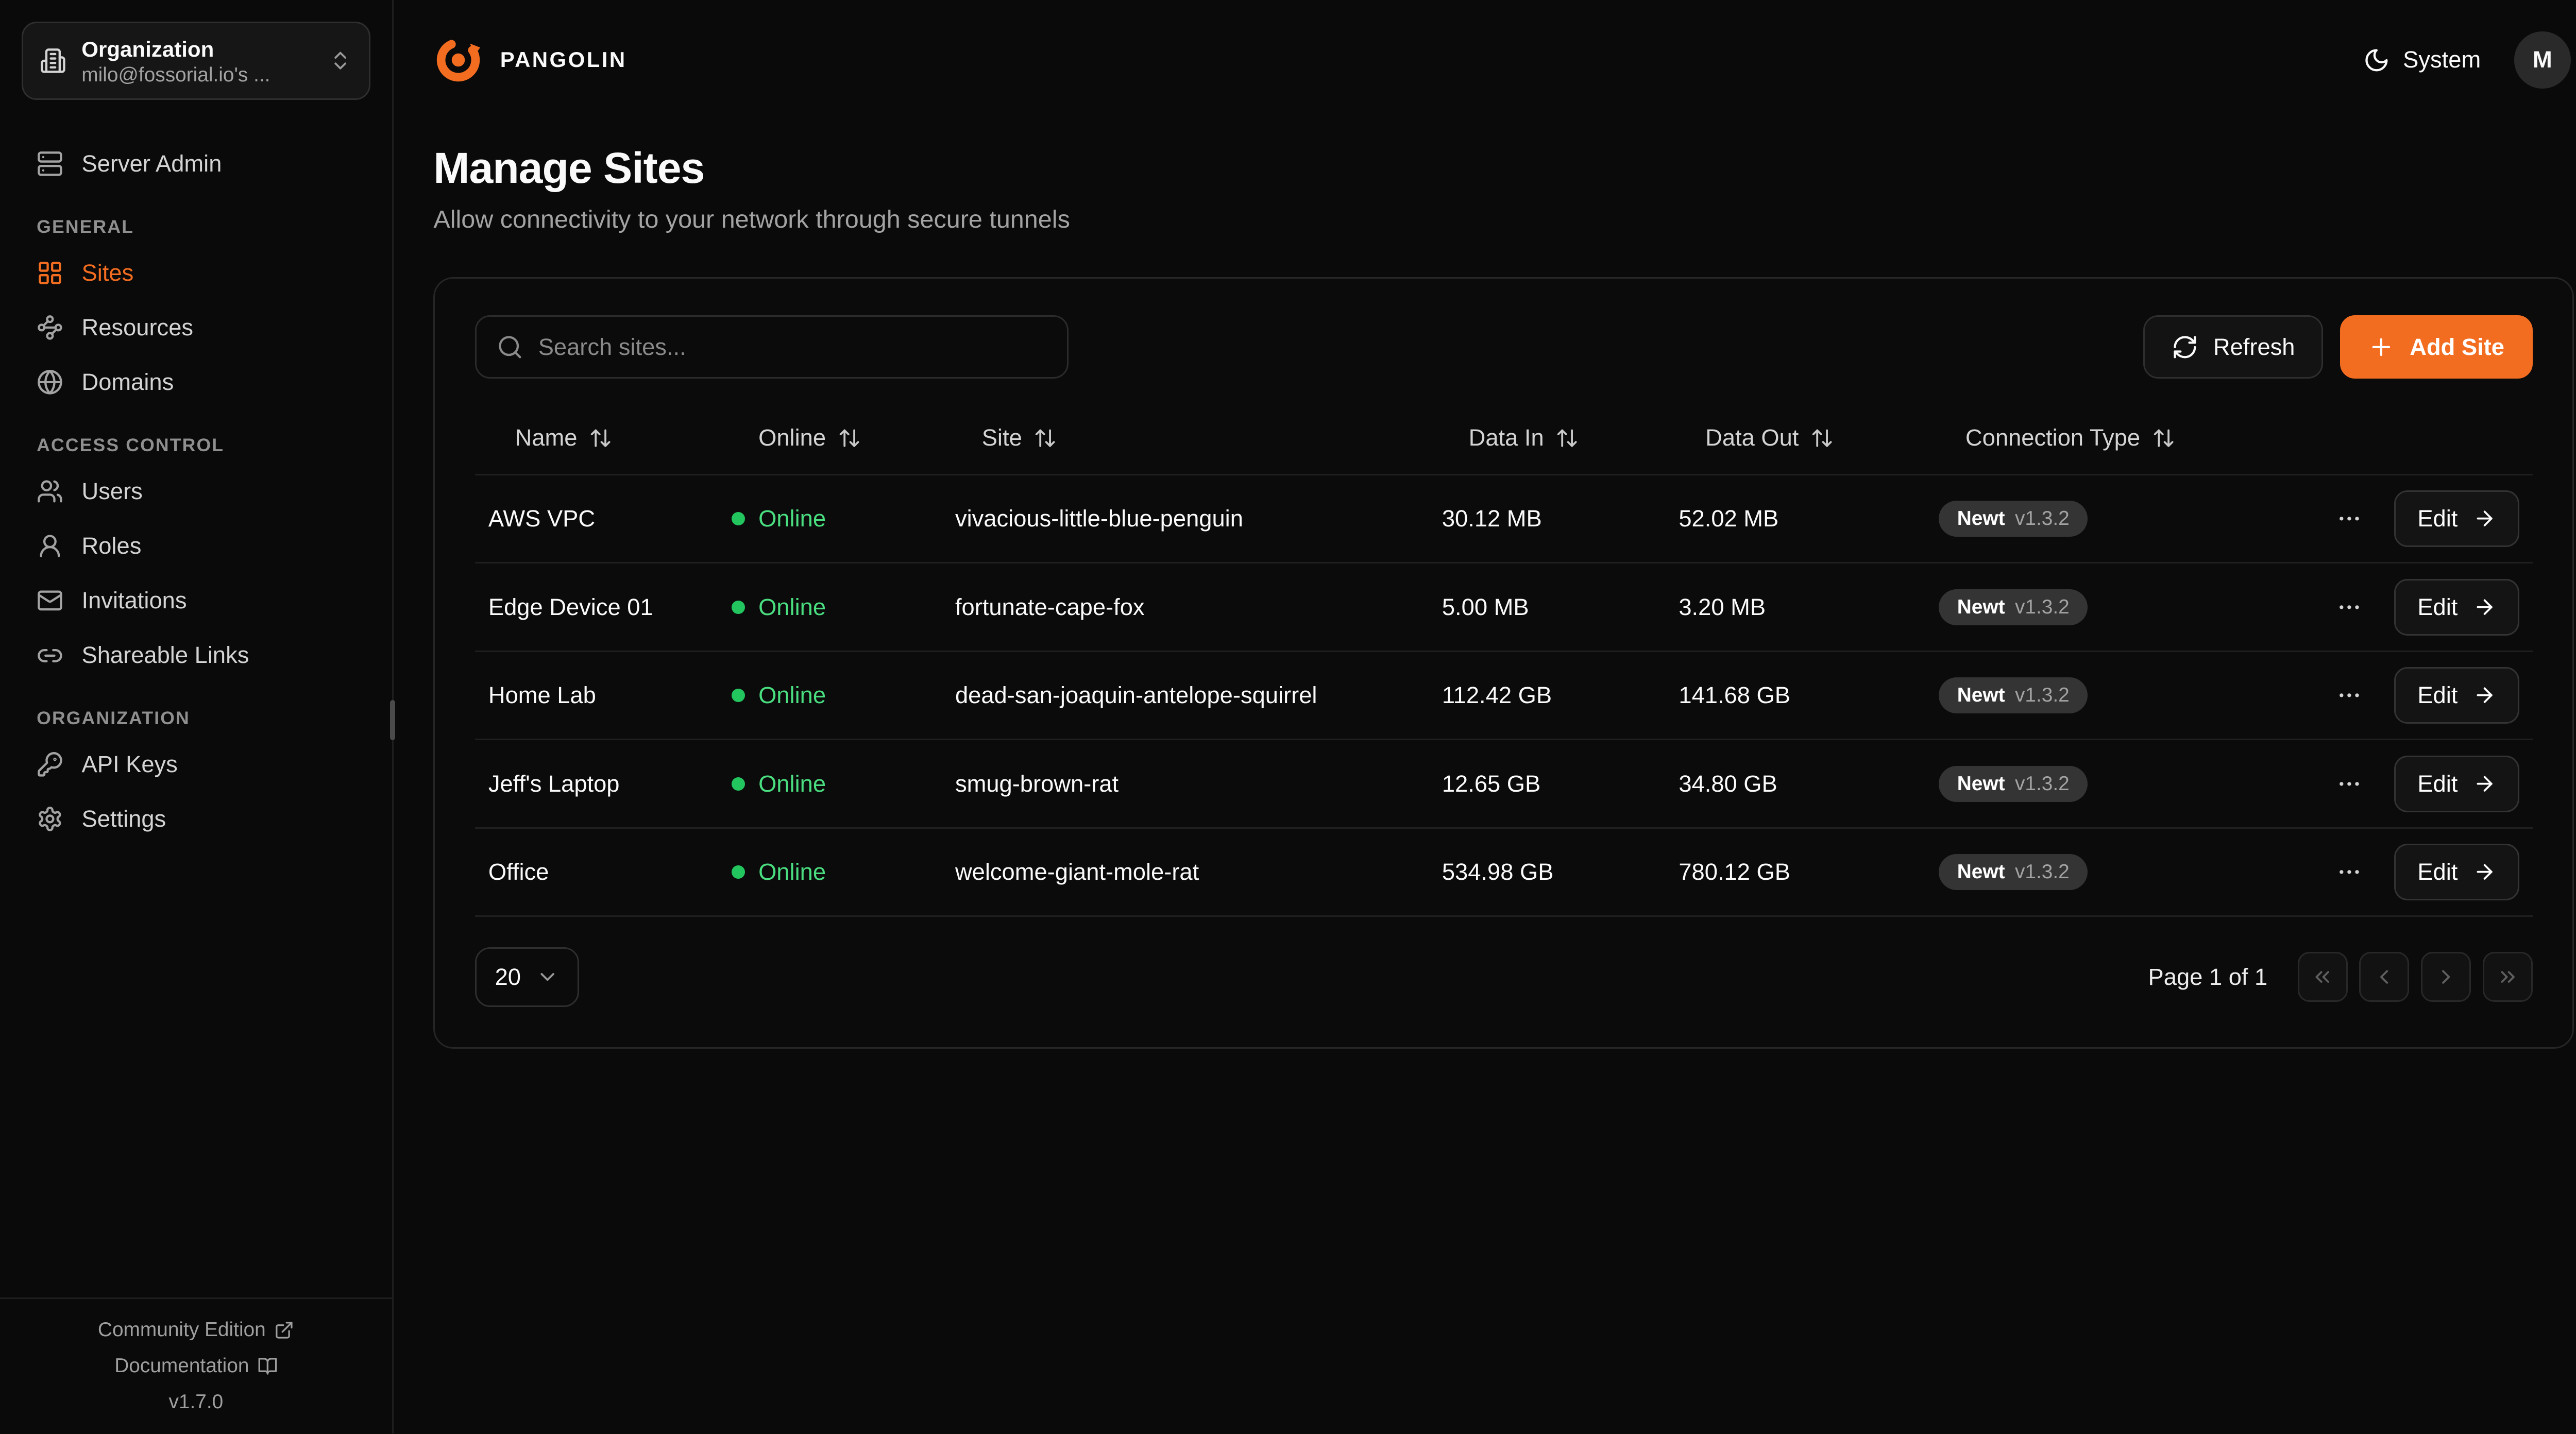 The image size is (2576, 1434). Describe the element at coordinates (1099, 518) in the screenshot. I see `site-slug: vivacious-little-blue-penguin` at that location.